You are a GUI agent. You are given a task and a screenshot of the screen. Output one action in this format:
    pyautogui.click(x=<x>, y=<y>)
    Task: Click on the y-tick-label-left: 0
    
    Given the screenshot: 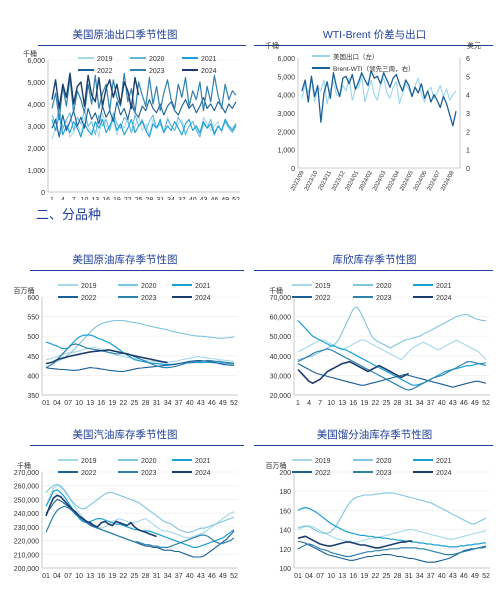 What is the action you would take?
    pyautogui.click(x=293, y=169)
    